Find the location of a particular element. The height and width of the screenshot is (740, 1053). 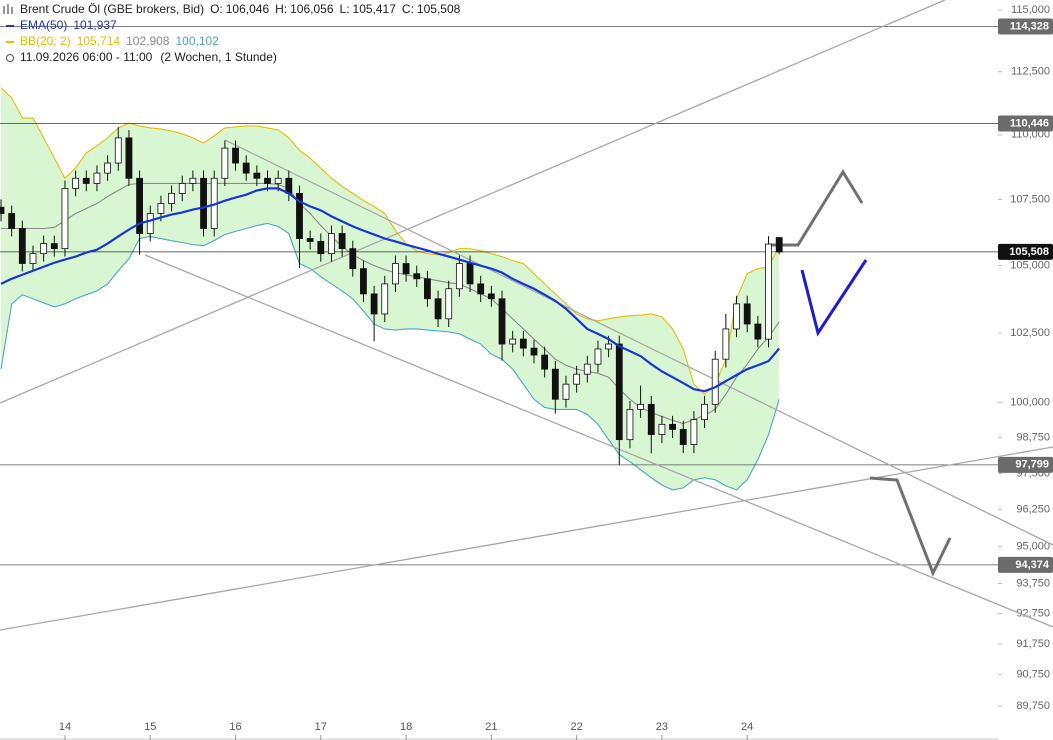

legend-row: BB(20; 2) 105,714 102,908 100,102 is located at coordinates (119, 41).